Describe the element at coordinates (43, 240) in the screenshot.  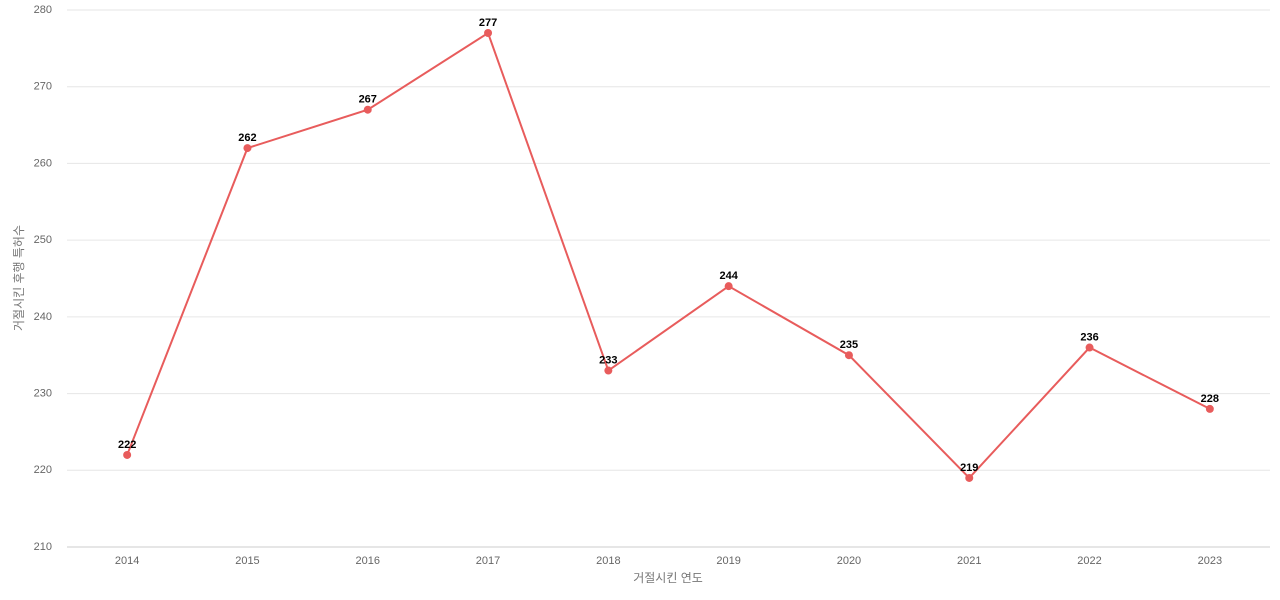
I see `y-tick-label: 250` at that location.